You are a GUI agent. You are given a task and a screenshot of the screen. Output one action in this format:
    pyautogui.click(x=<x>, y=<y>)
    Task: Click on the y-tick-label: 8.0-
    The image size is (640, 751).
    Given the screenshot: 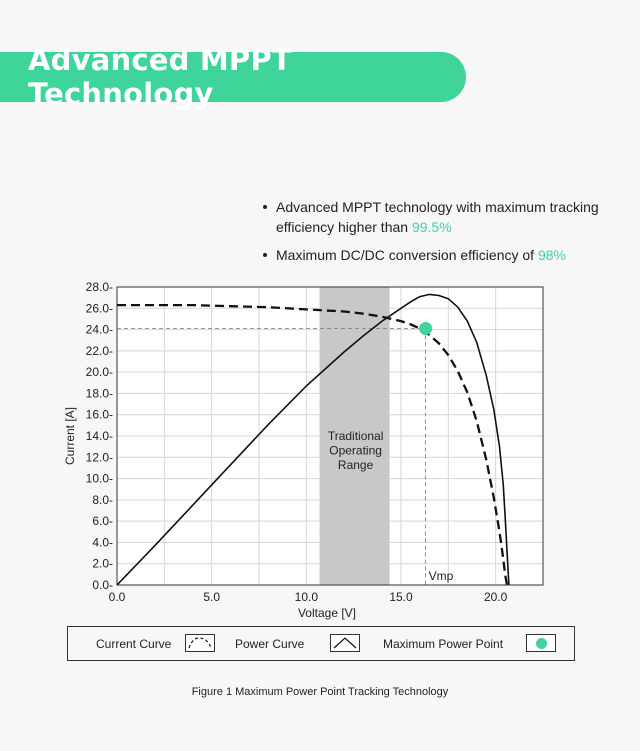 What is the action you would take?
    pyautogui.click(x=102, y=500)
    